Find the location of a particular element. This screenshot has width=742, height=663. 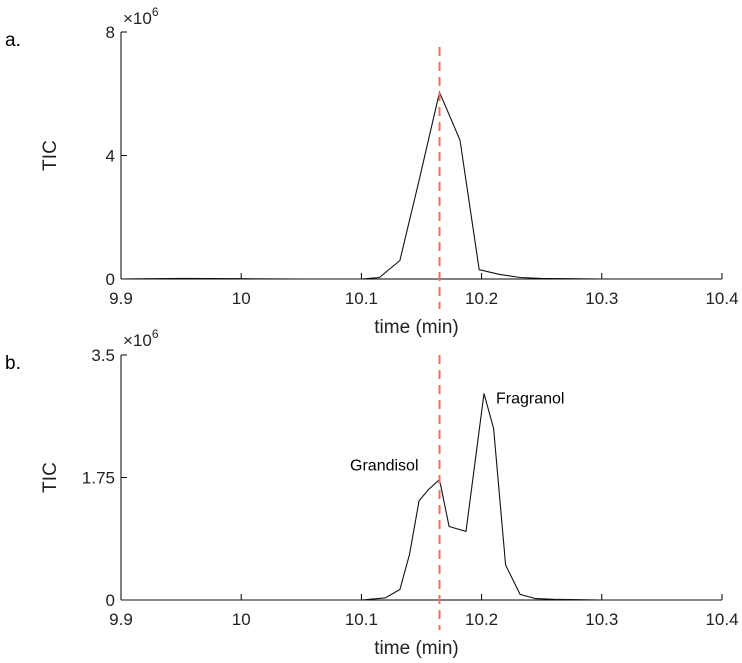

y-tick-label: 1.75 is located at coordinates (98, 478).